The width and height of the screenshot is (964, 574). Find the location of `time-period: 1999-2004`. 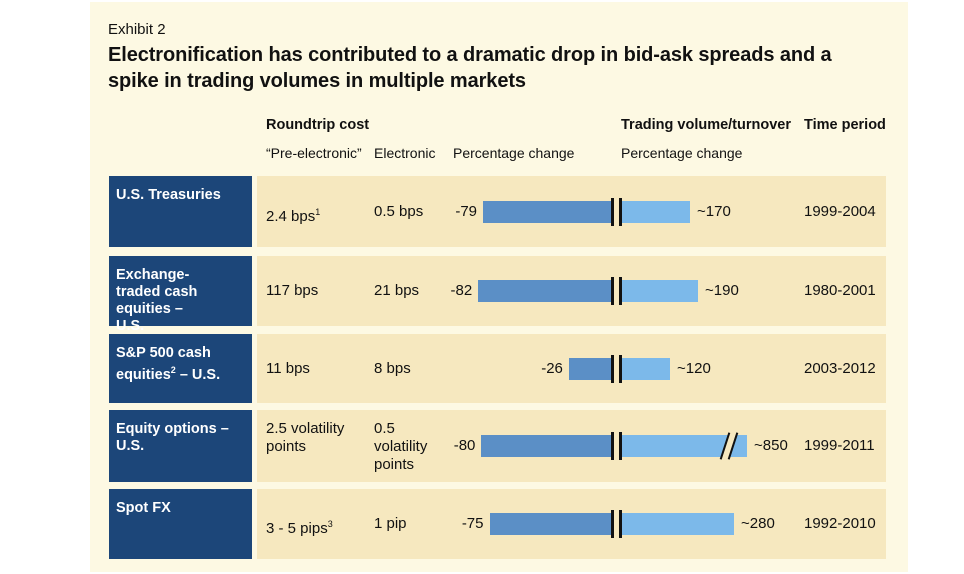

time-period: 1999-2004 is located at coordinates (840, 211).